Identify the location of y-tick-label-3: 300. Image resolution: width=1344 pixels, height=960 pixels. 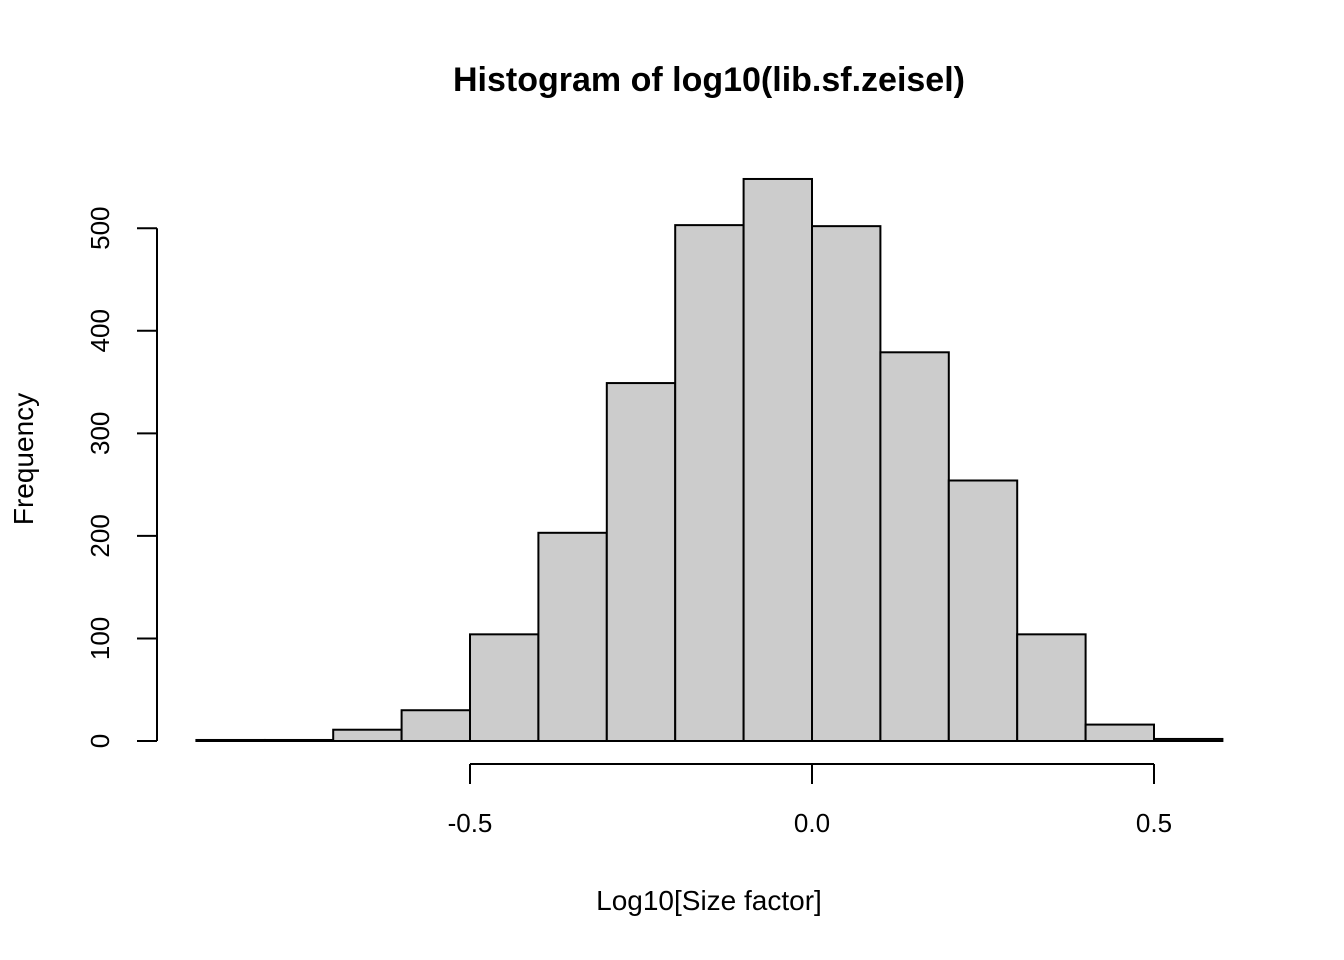
(100, 433).